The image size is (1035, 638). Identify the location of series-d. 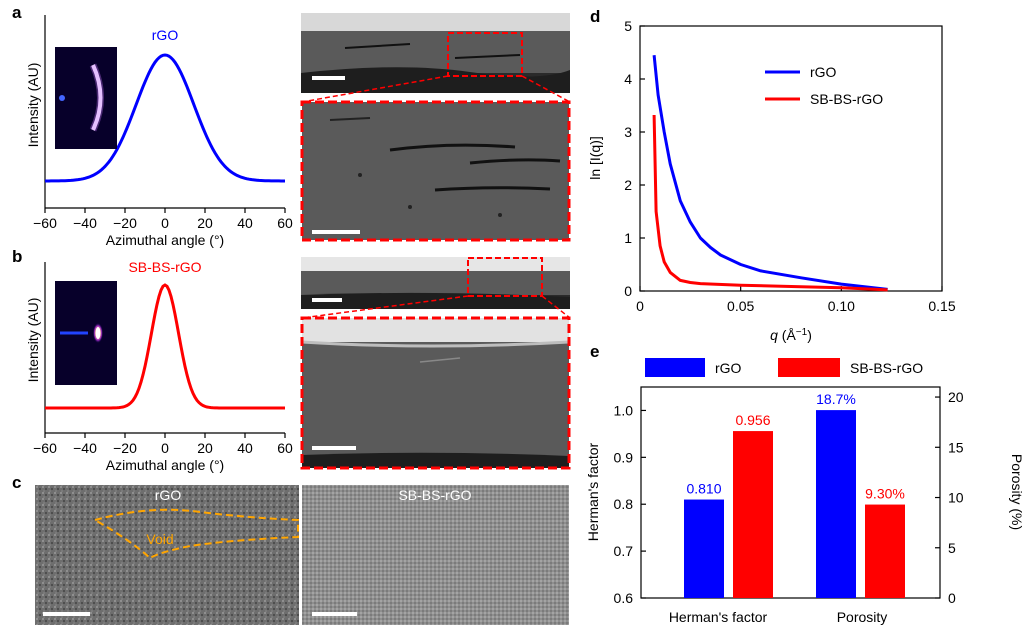
(770, 173).